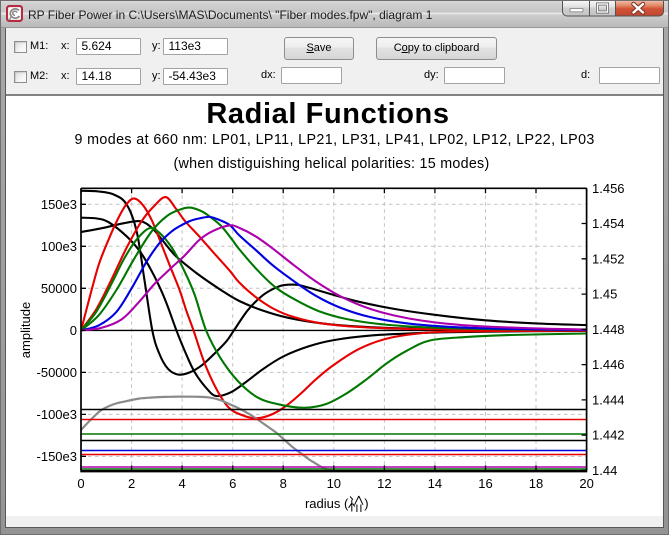  What do you see at coordinates (283, 483) in the screenshot?
I see `svg-text: 8` at bounding box center [283, 483].